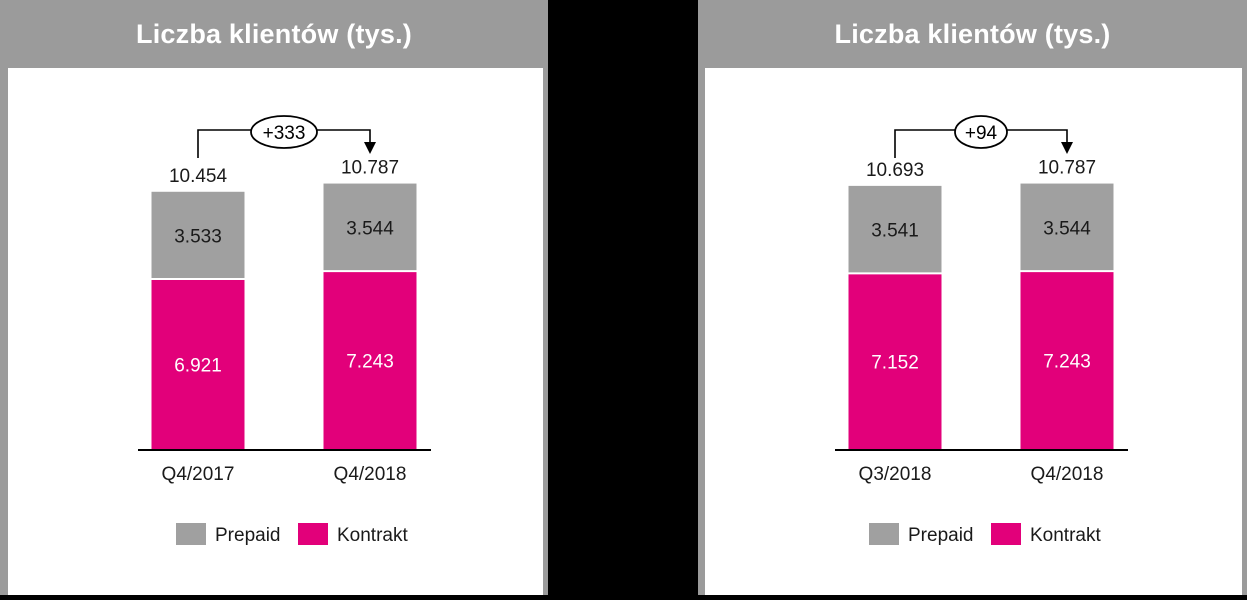 The height and width of the screenshot is (600, 1247). I want to click on change-label: +333, so click(284, 133).